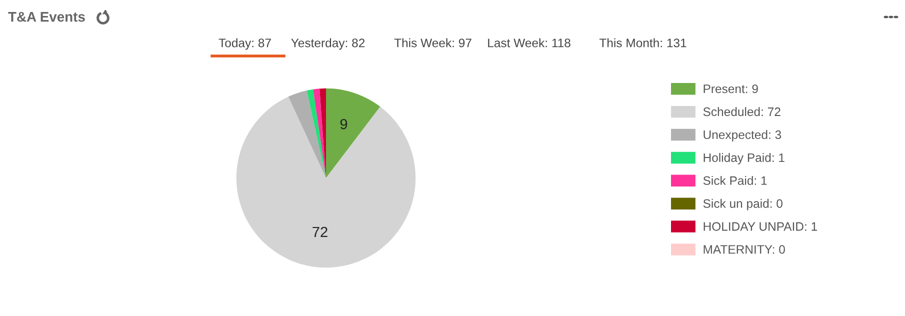  Describe the element at coordinates (320, 231) in the screenshot. I see `data-label: 72` at that location.